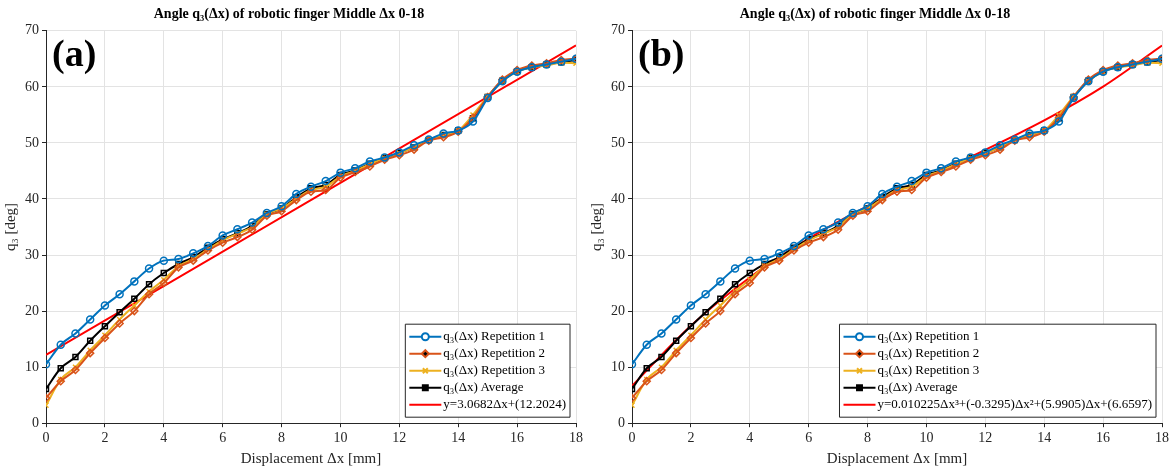 Image resolution: width=1173 pixels, height=468 pixels. What do you see at coordinates (74, 53) in the screenshot?
I see `annotation: (a)` at bounding box center [74, 53].